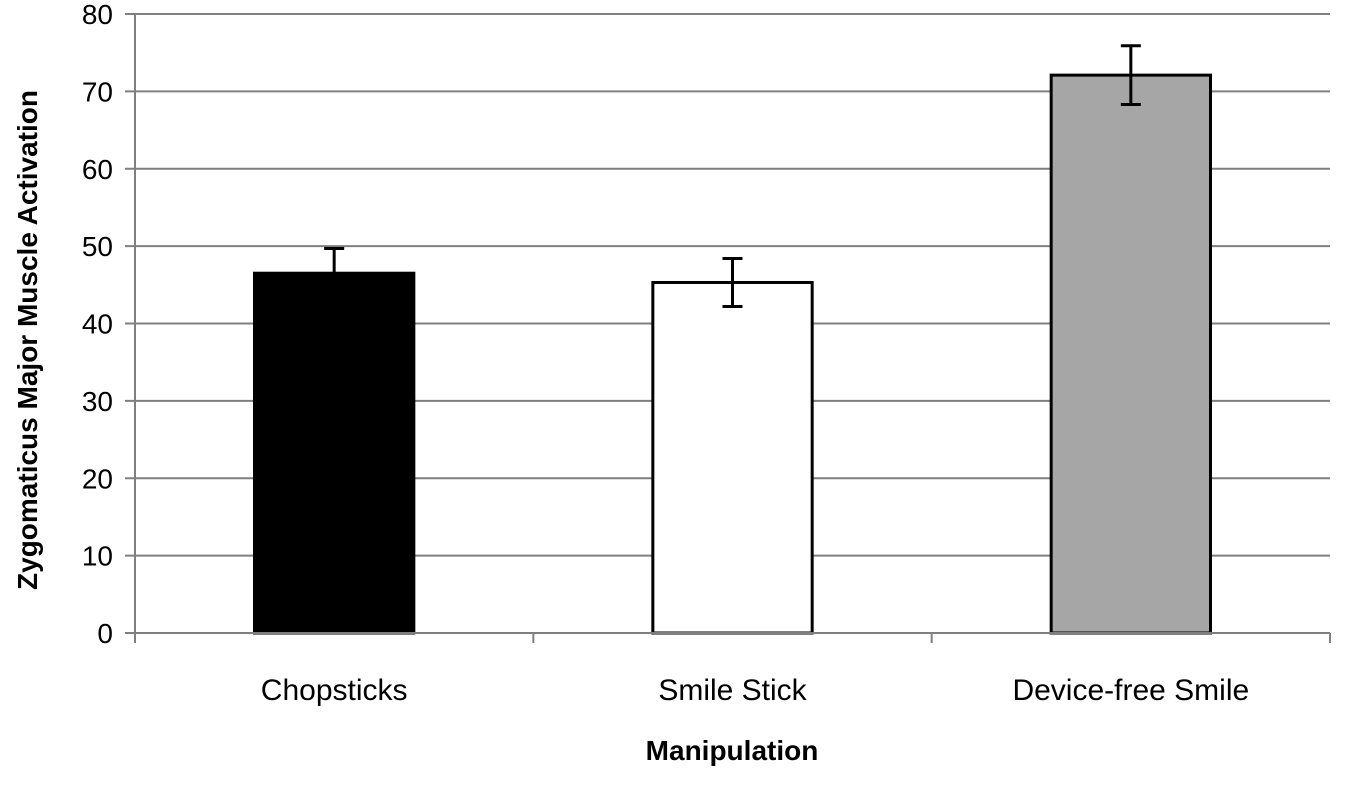 The width and height of the screenshot is (1350, 785). What do you see at coordinates (27, 340) in the screenshot?
I see `y-axis-title: Zygomaticus Major Muscle Activation` at bounding box center [27, 340].